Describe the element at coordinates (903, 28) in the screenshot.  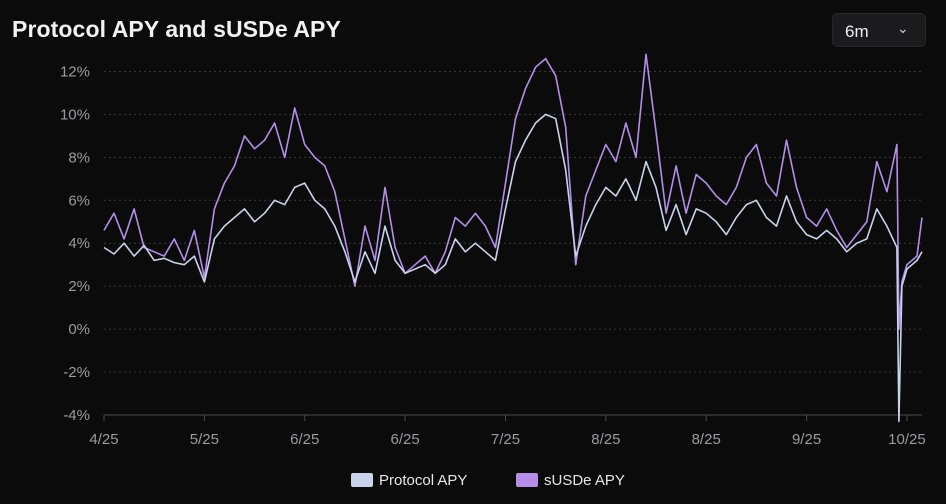
I see `chevron-down-icon: ⌄` at that location.